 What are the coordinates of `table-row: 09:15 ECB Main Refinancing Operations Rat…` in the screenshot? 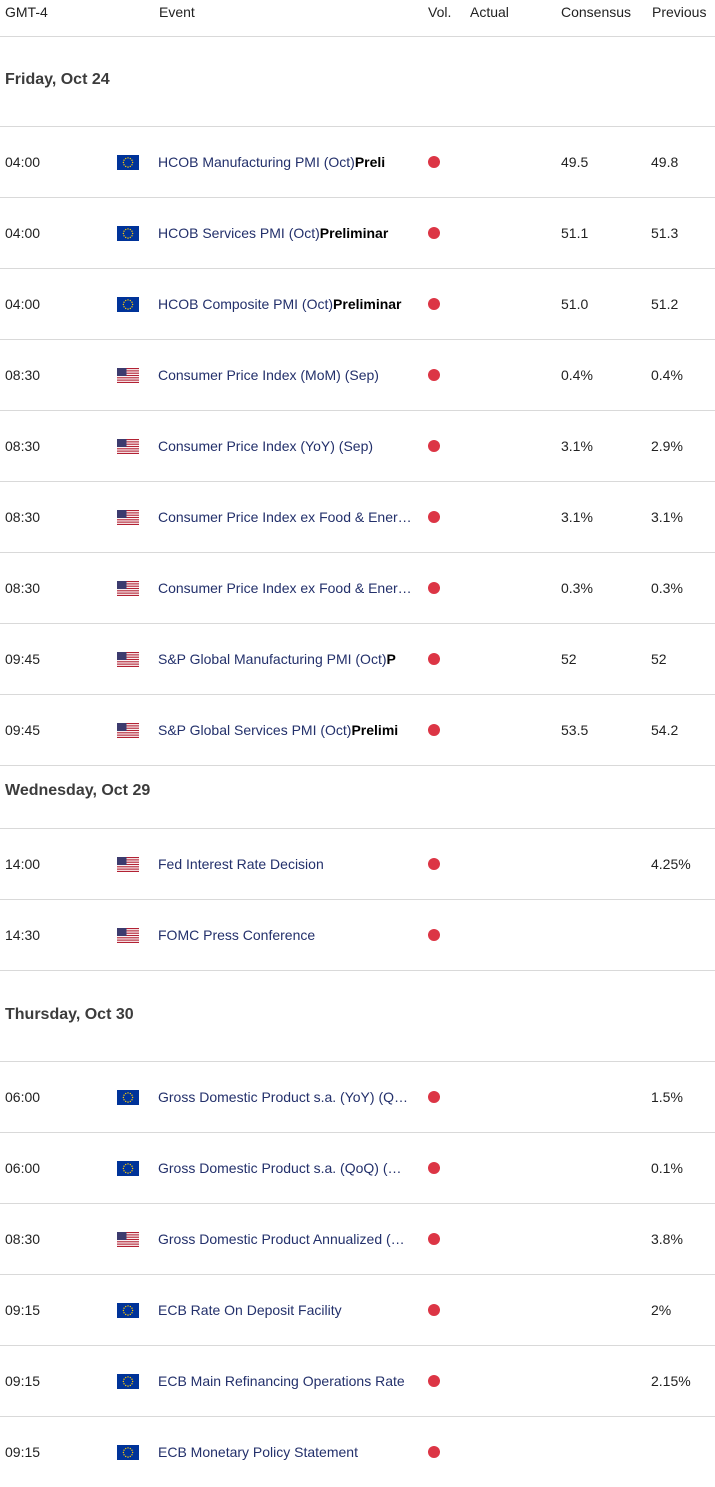 It's located at (357, 1380).